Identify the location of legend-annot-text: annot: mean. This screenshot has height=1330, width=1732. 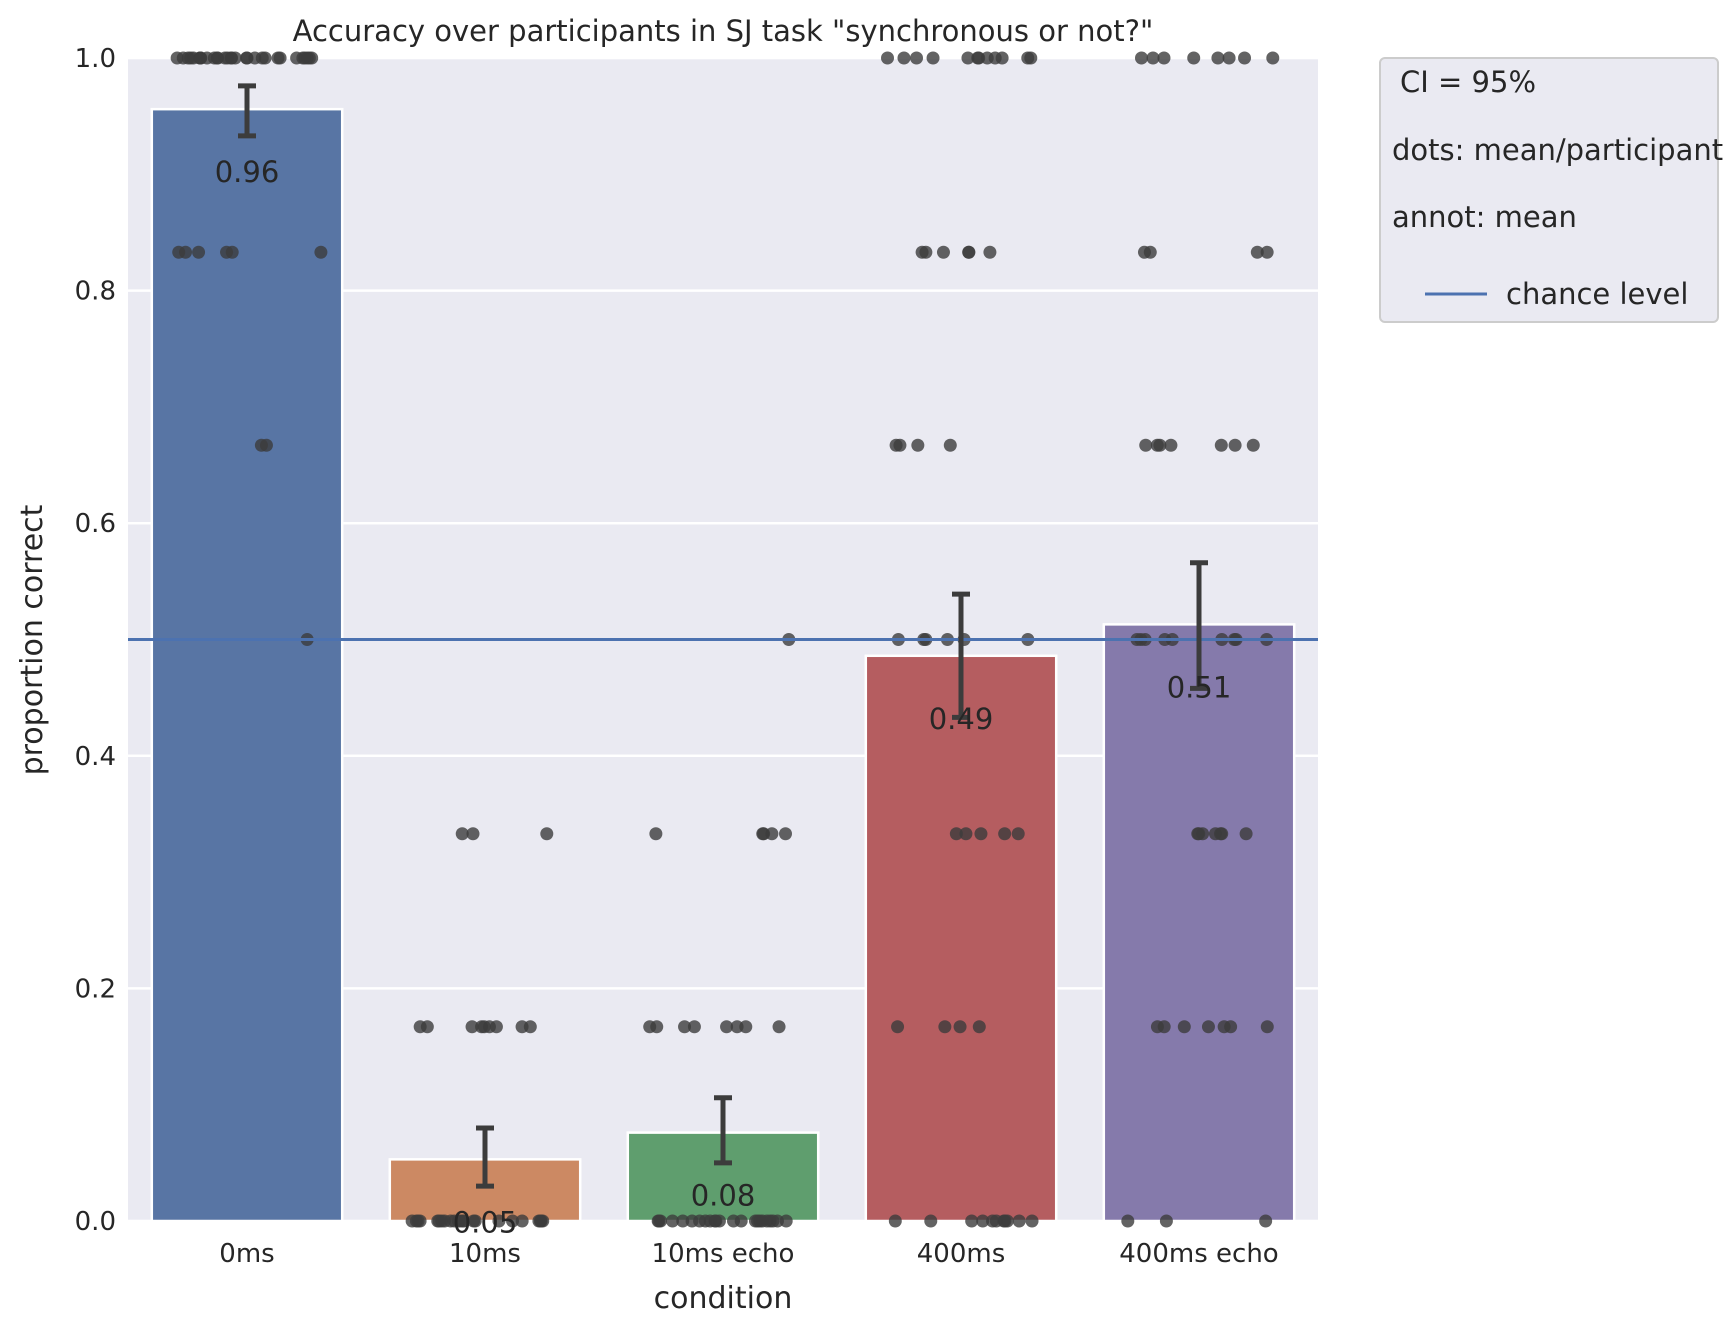
(1484, 217).